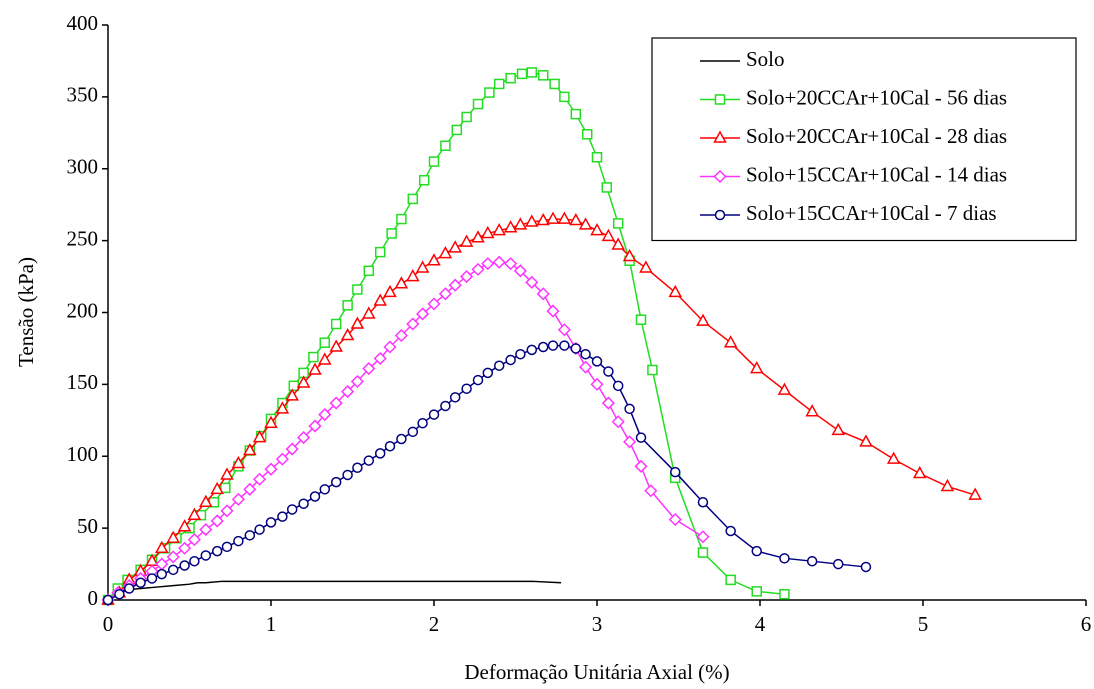 The image size is (1094, 689). I want to click on y-tick-label: 300, so click(83, 167).